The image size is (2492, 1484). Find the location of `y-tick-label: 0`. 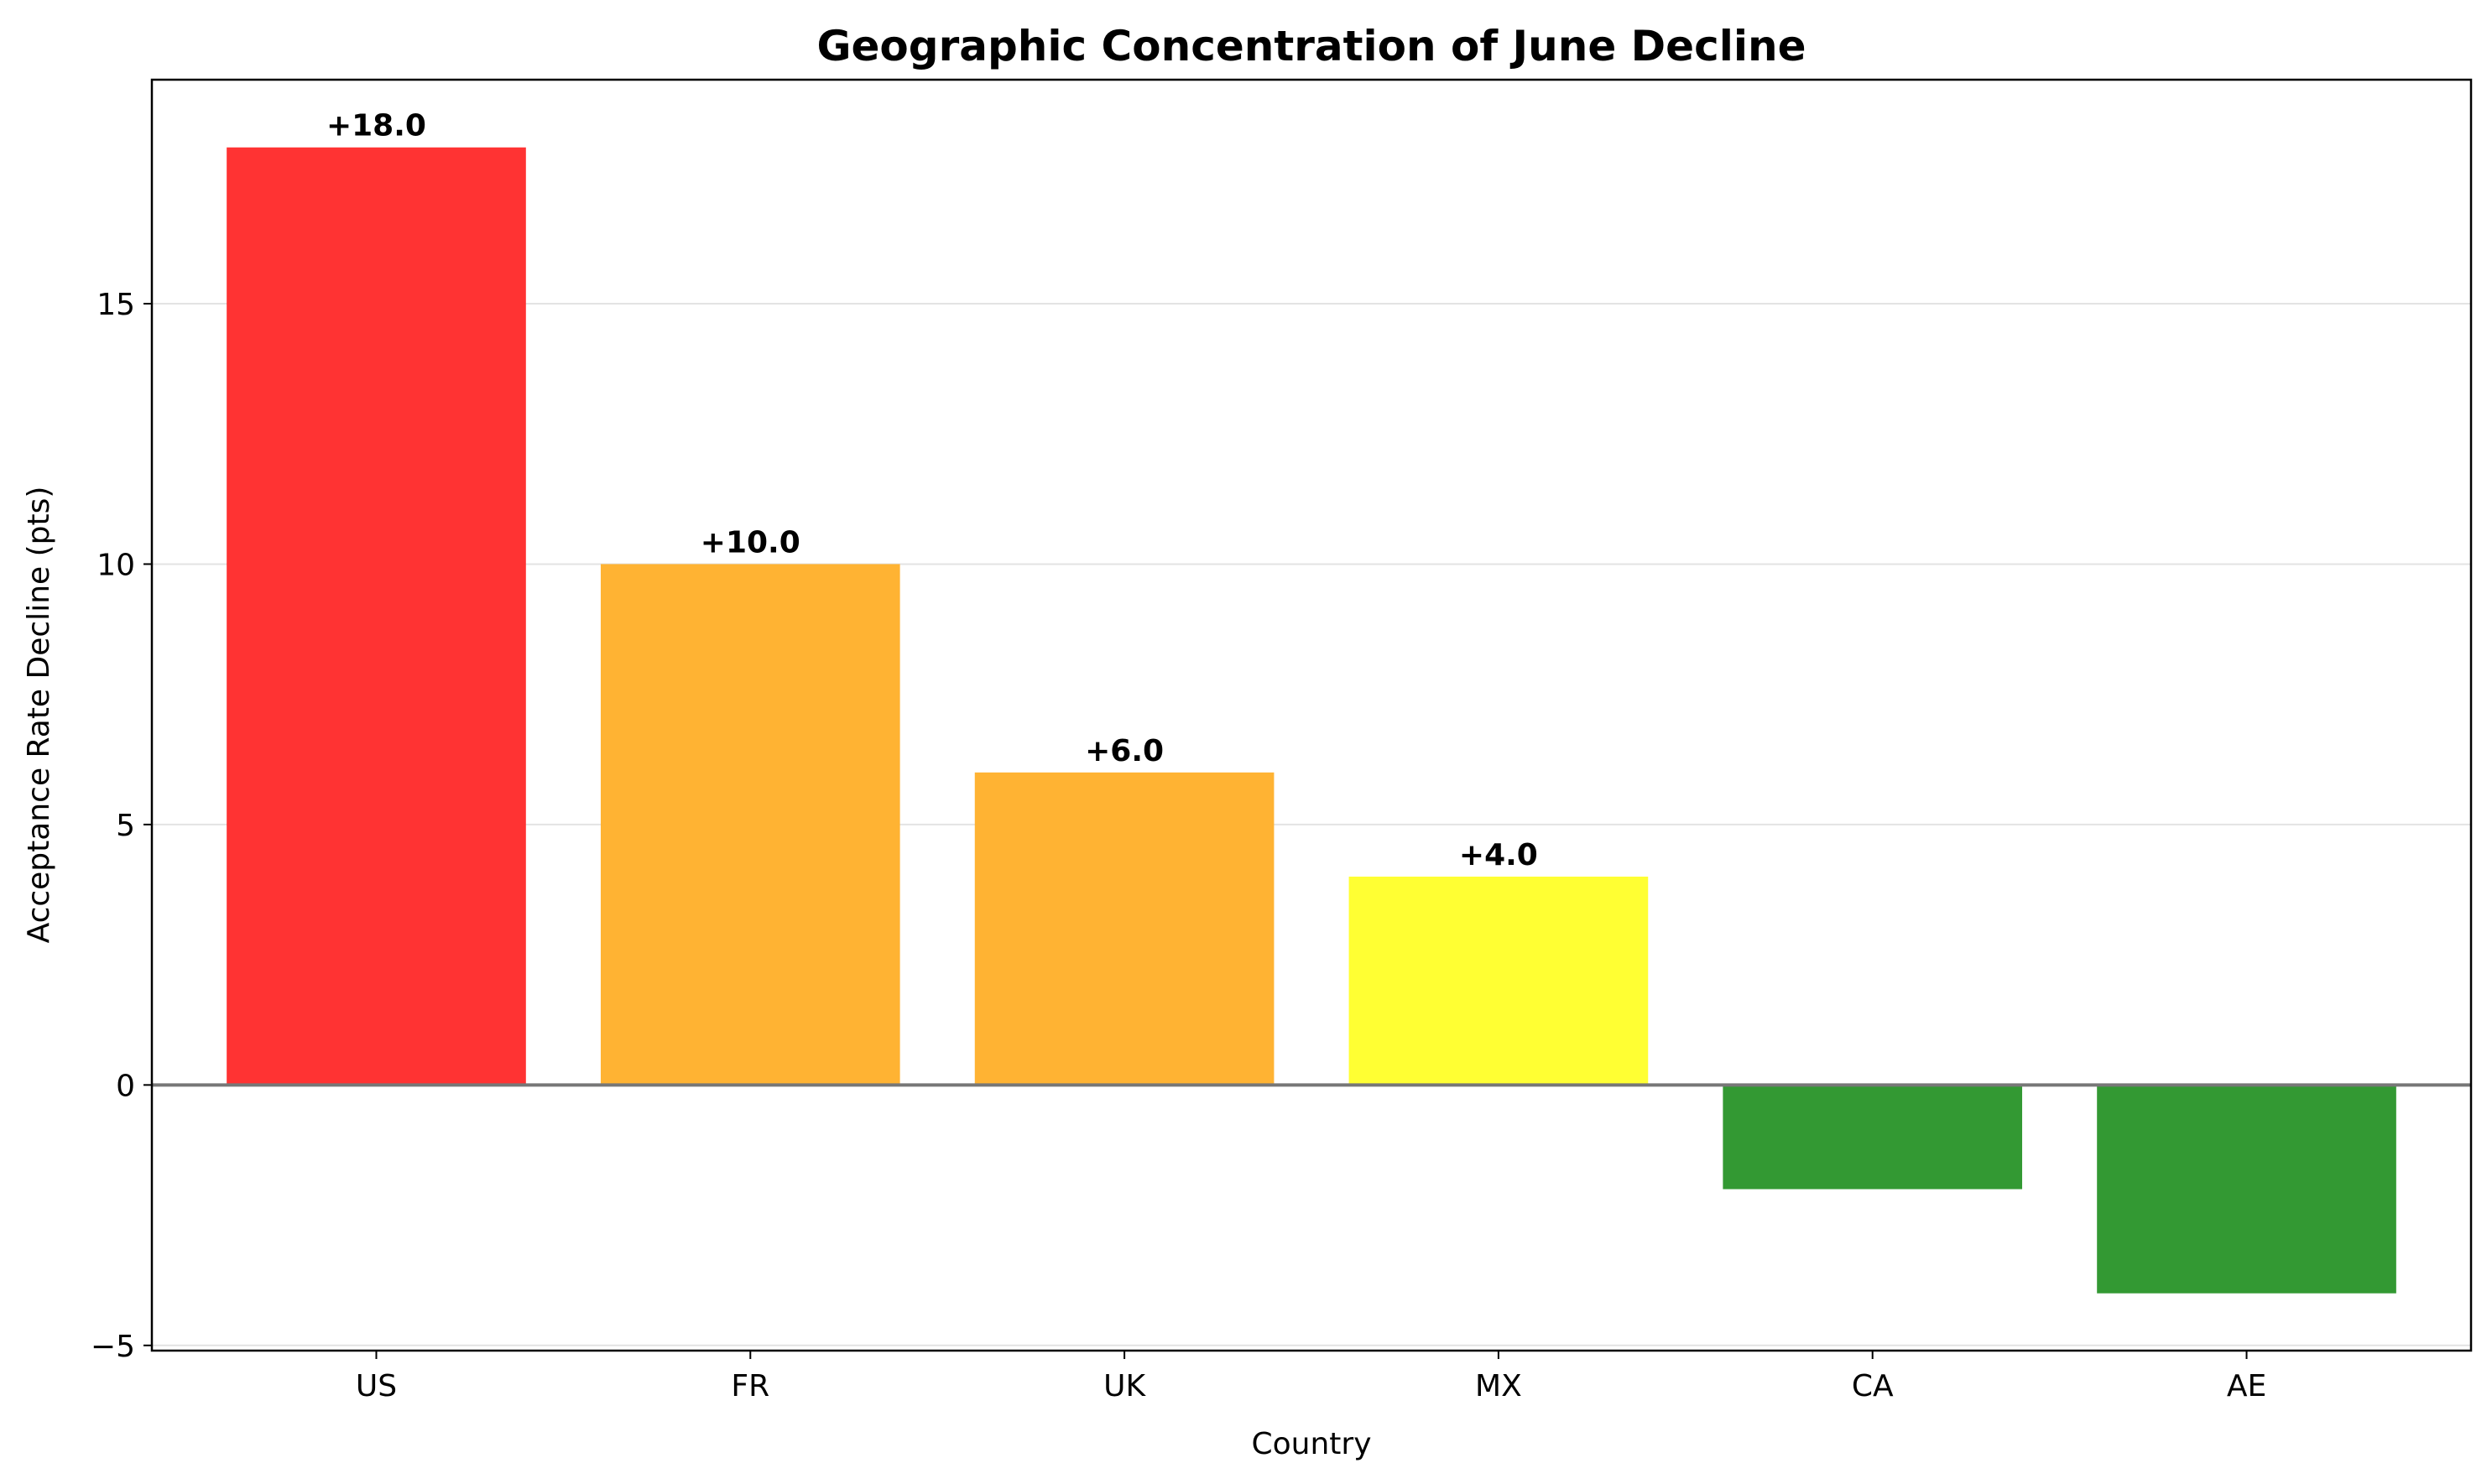

y-tick-label: 0 is located at coordinates (126, 1086).